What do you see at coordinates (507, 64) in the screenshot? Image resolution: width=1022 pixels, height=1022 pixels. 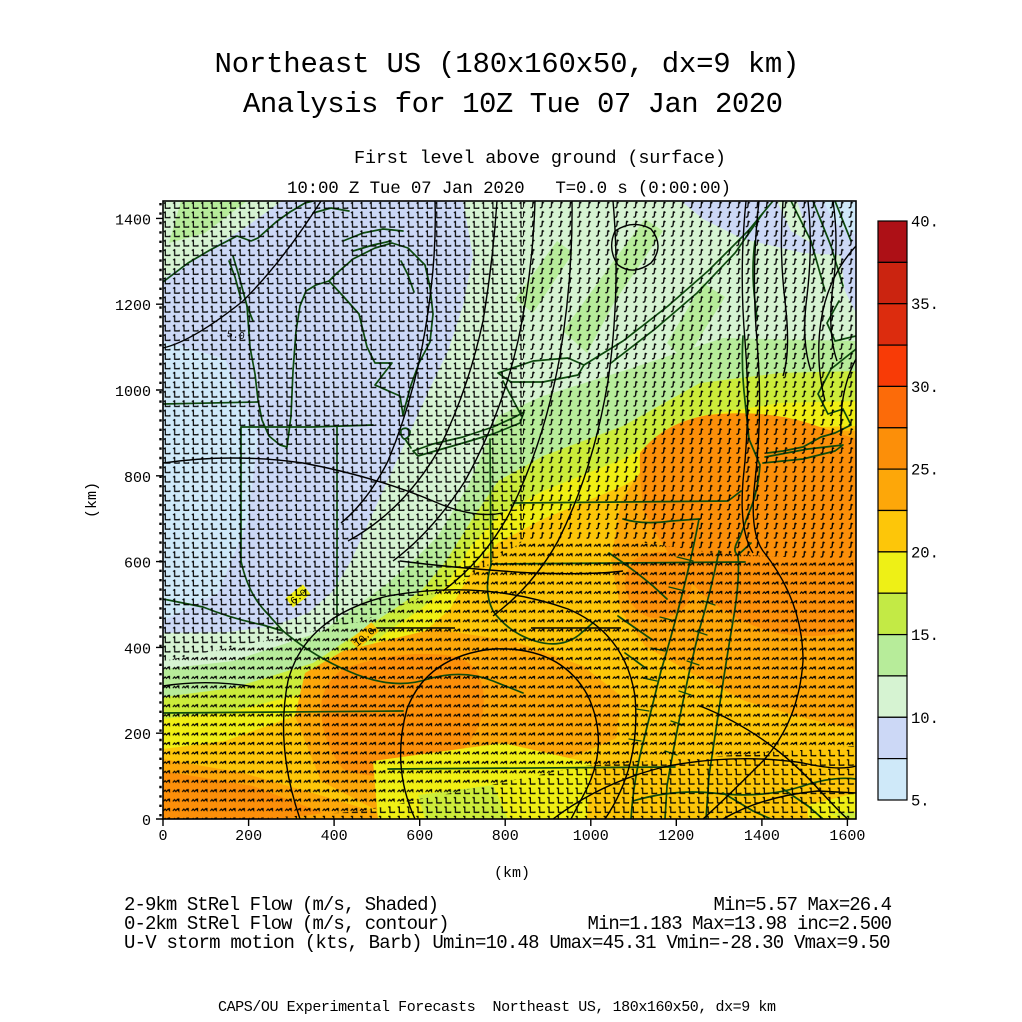 I see `svg-text:Northeast US (180x160x50, dx=9: Northeast US (180x160x50, dx=9 km)` at bounding box center [507, 64].